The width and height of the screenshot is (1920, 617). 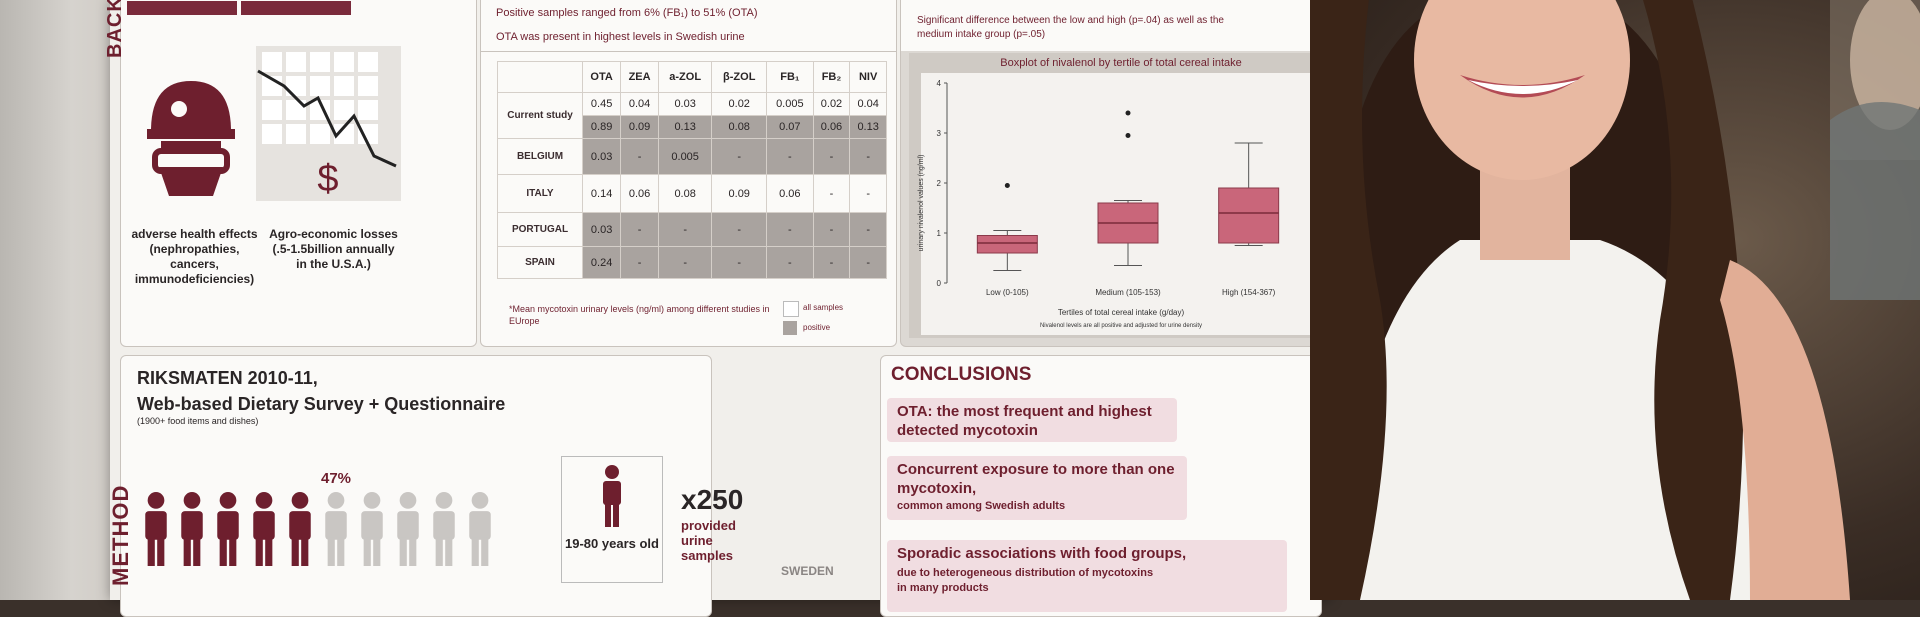 What do you see at coordinates (540, 229) in the screenshot?
I see `table-row-label: PORTUGAL` at bounding box center [540, 229].